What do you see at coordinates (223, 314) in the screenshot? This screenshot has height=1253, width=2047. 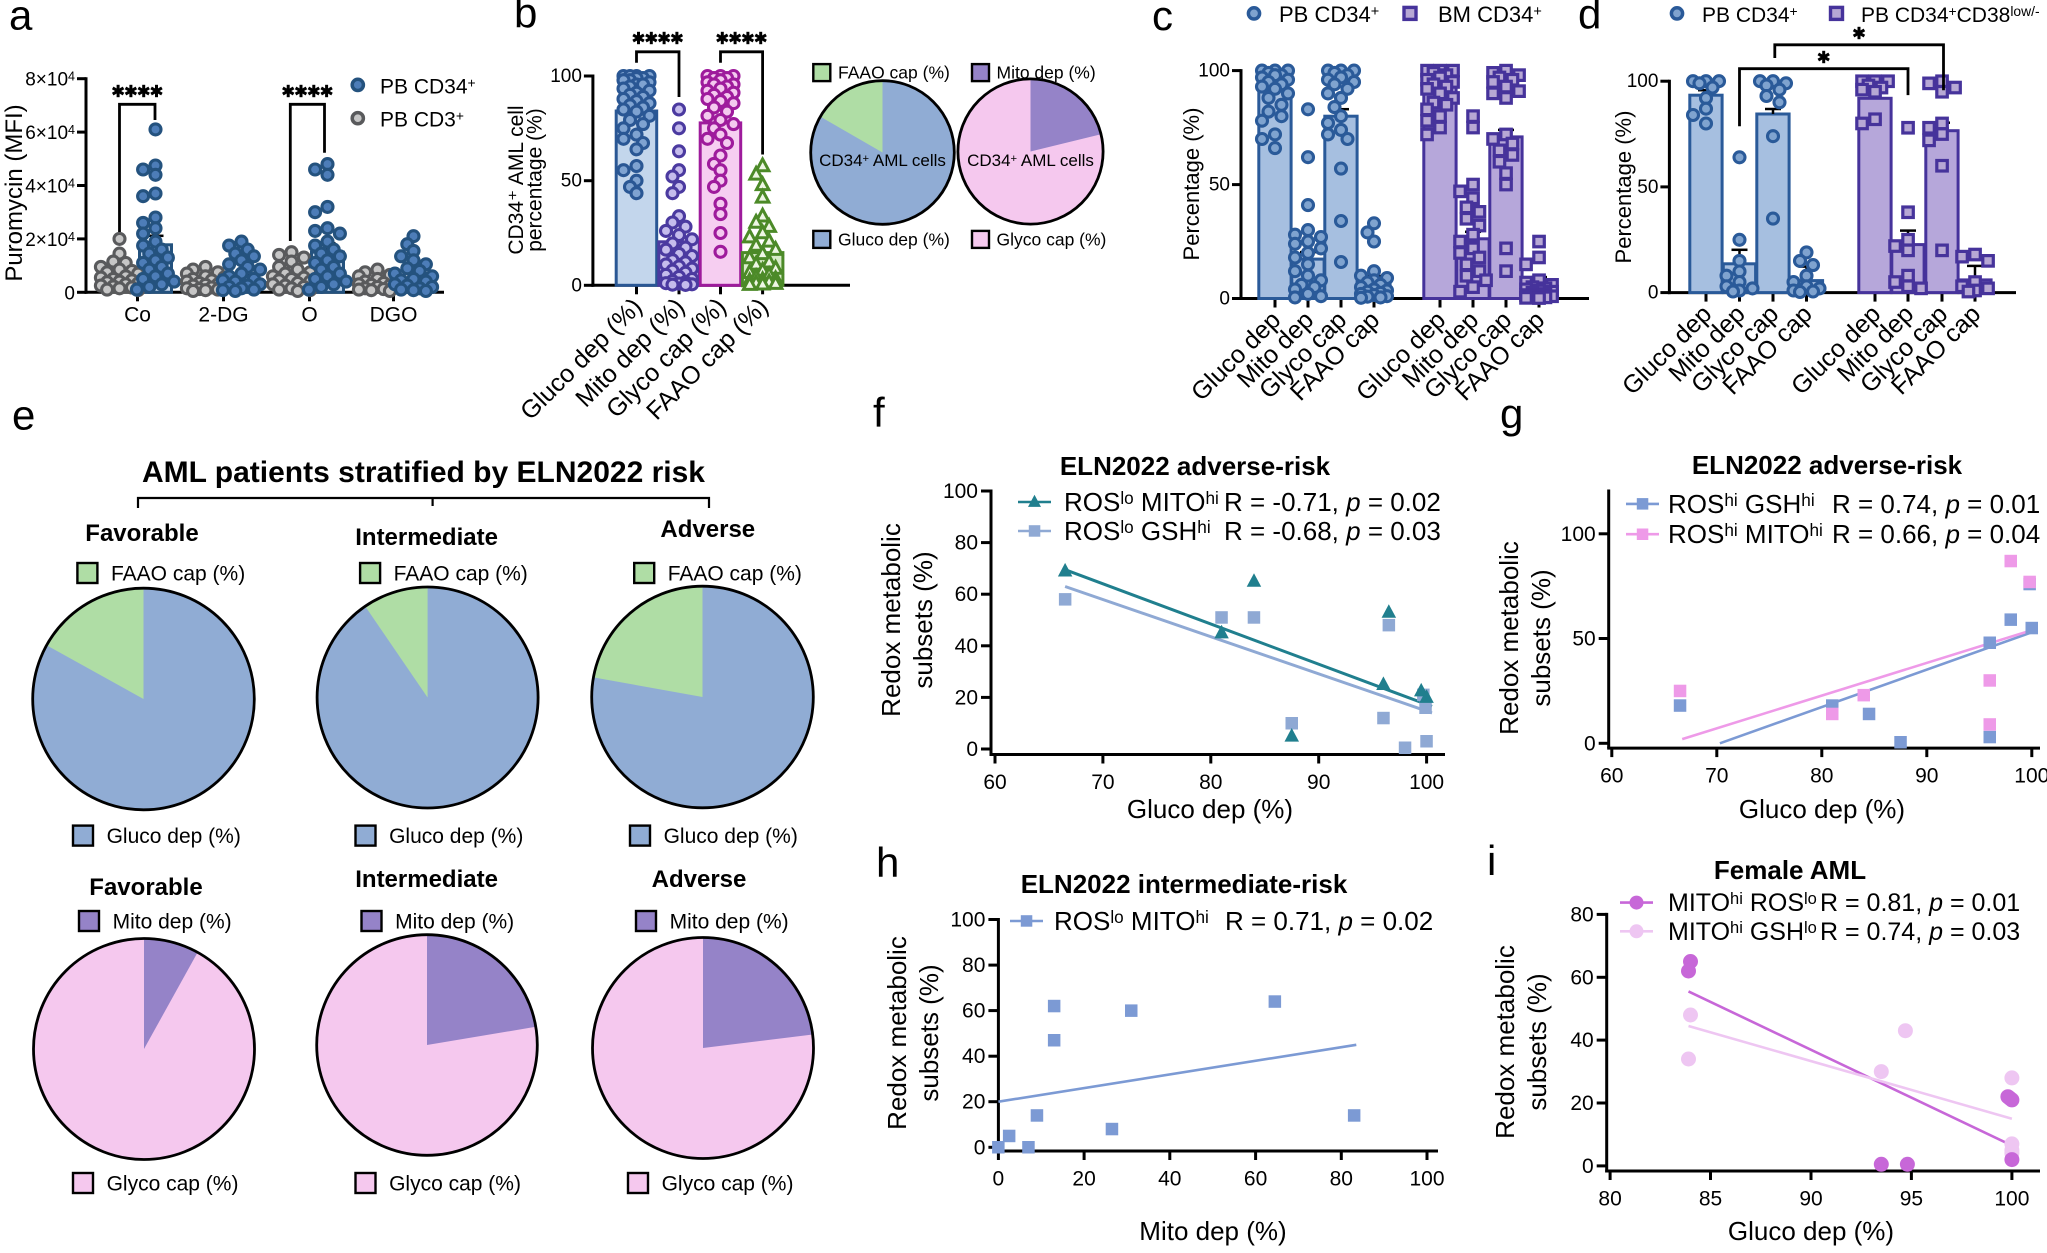 I see `svg-text: 2-DG` at bounding box center [223, 314].